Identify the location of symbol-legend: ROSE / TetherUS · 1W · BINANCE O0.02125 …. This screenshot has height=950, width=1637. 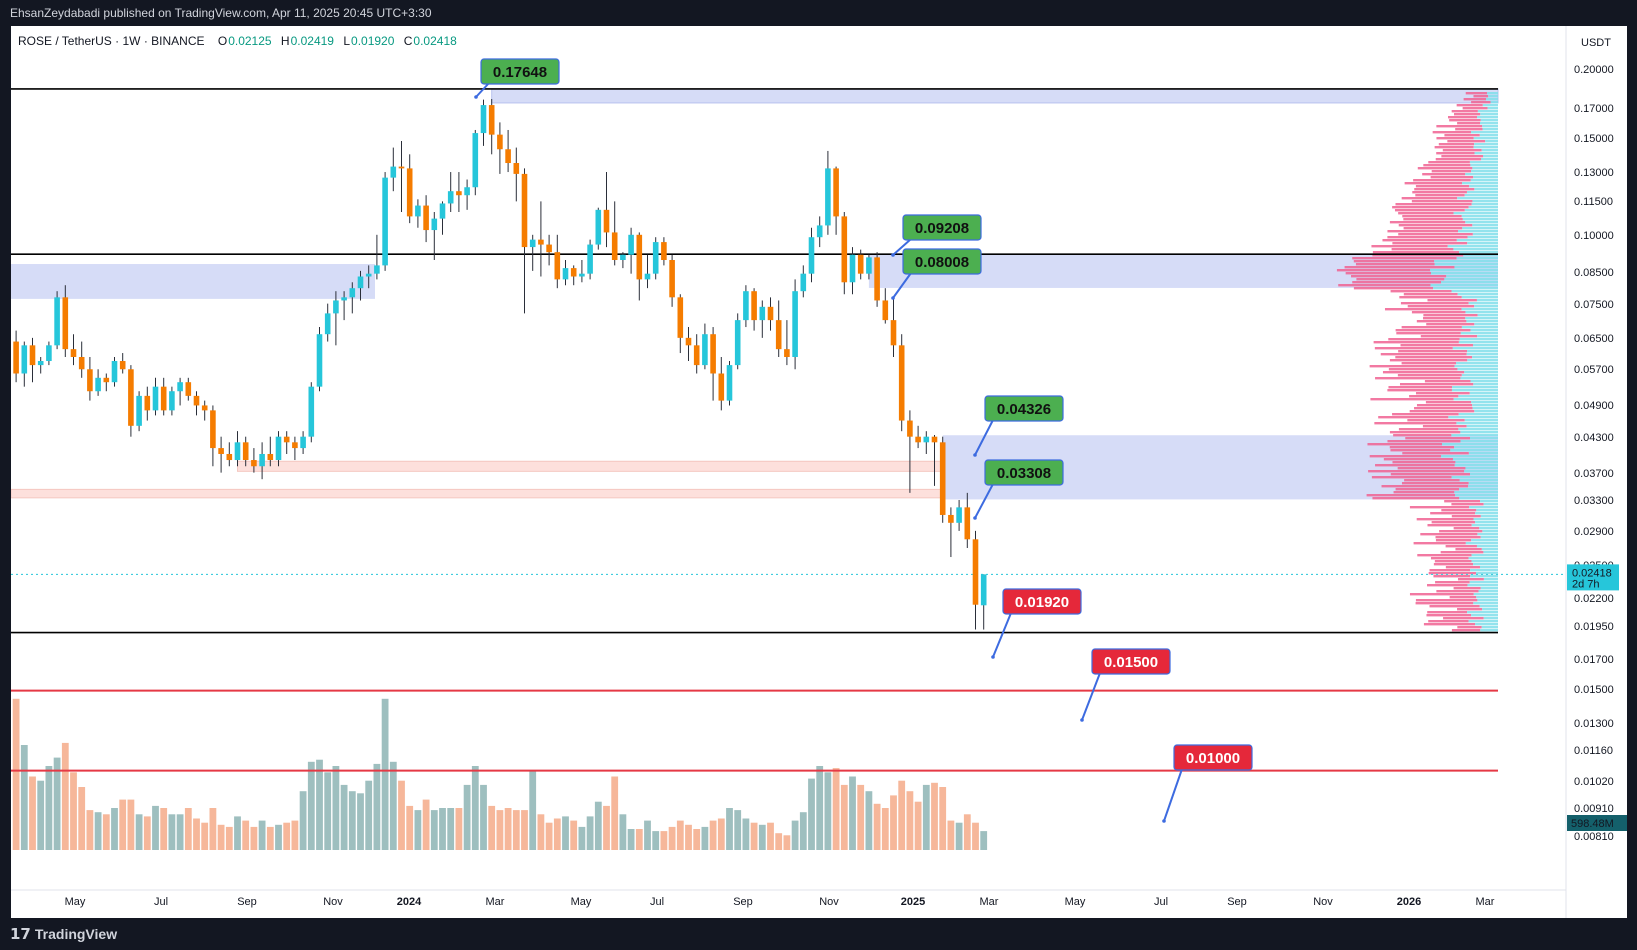
(240, 41).